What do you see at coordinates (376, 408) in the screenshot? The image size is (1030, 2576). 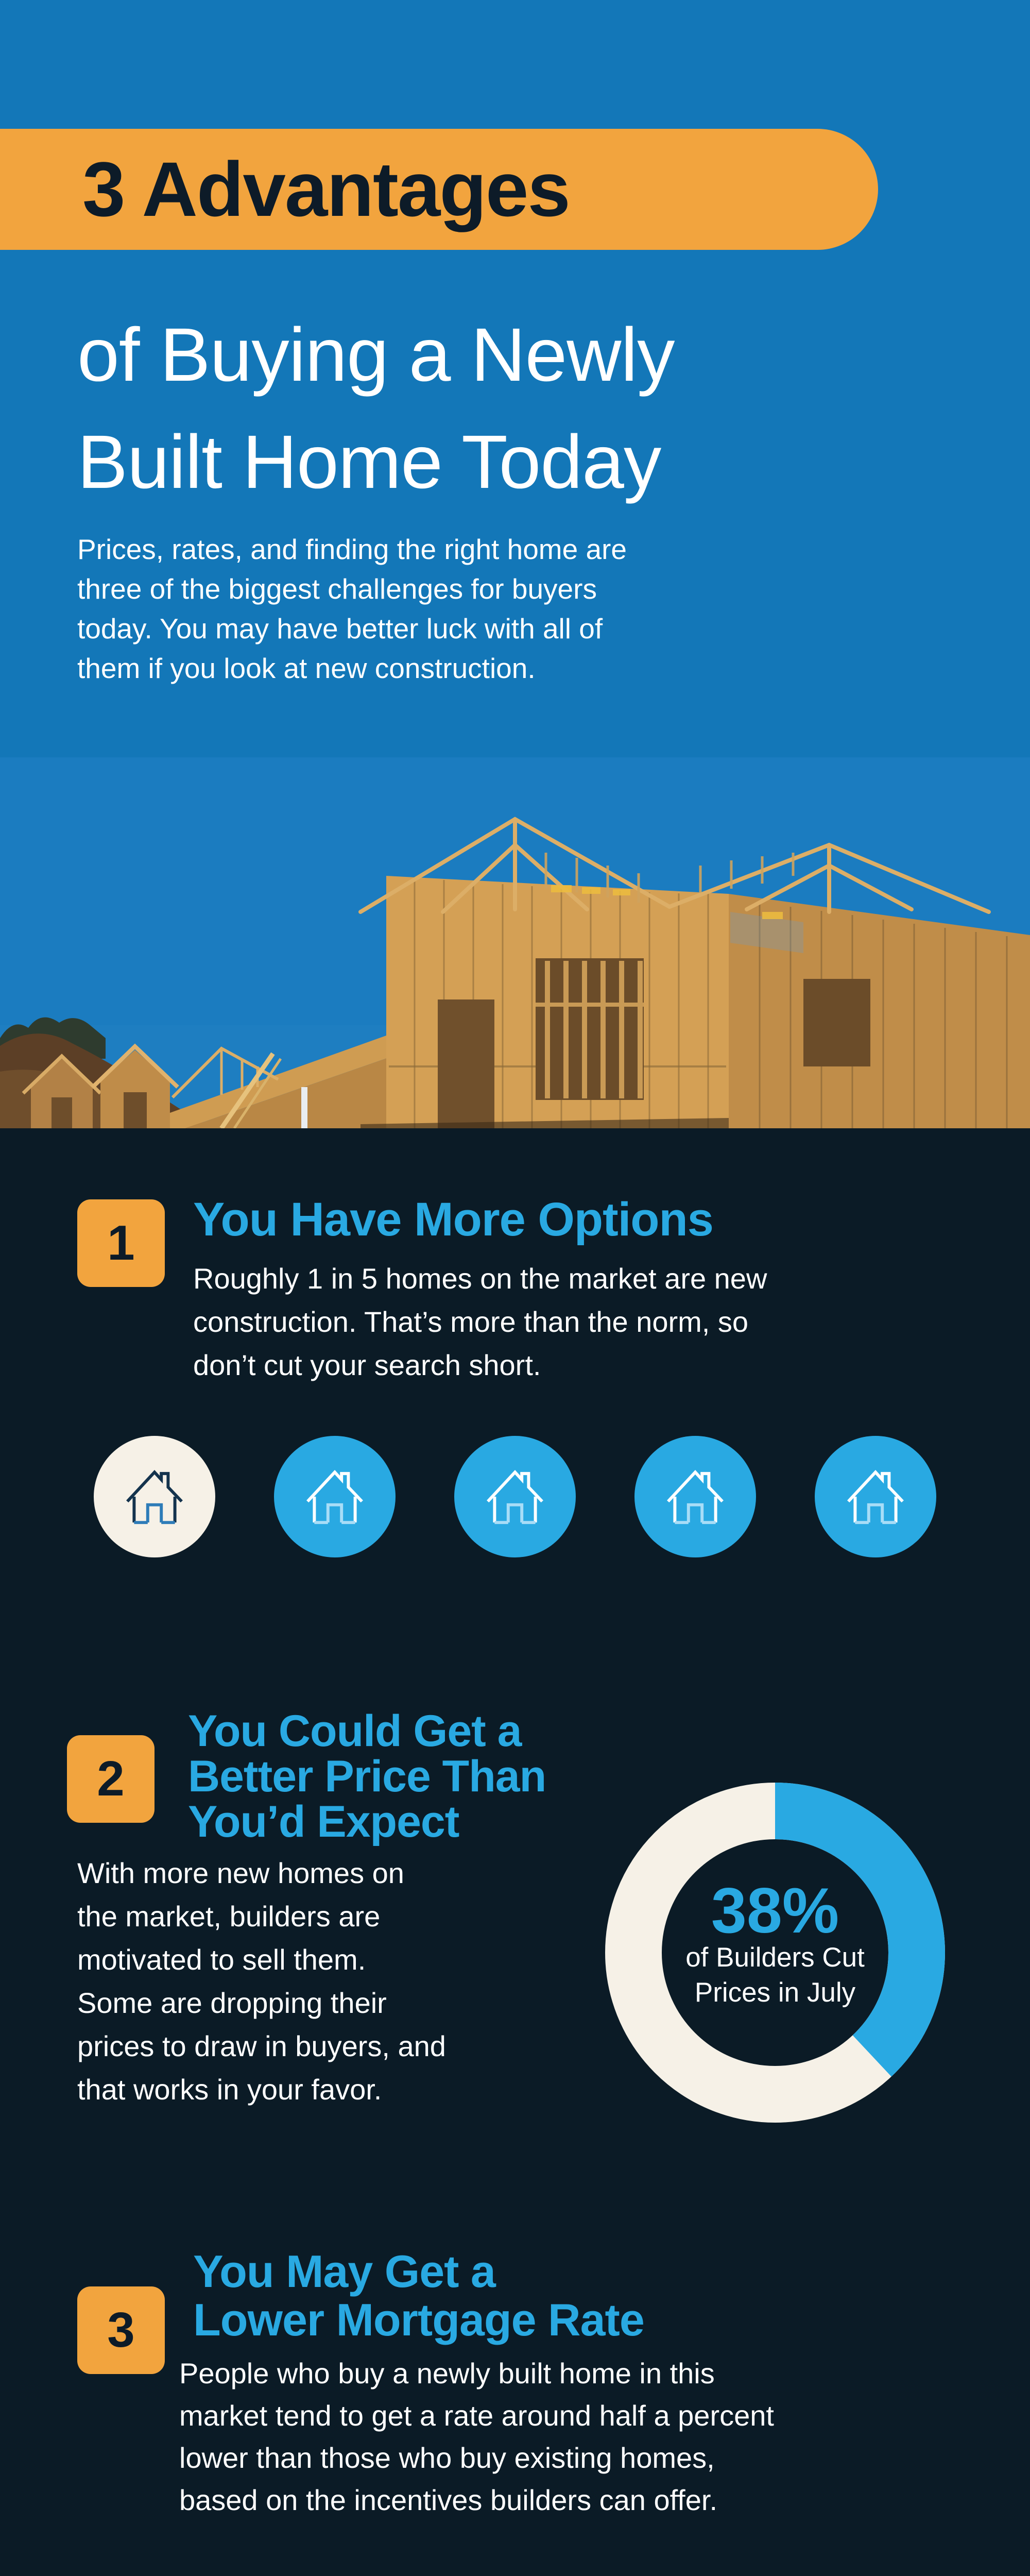 I see `page-title: of Buying a Newly Built Home Today` at bounding box center [376, 408].